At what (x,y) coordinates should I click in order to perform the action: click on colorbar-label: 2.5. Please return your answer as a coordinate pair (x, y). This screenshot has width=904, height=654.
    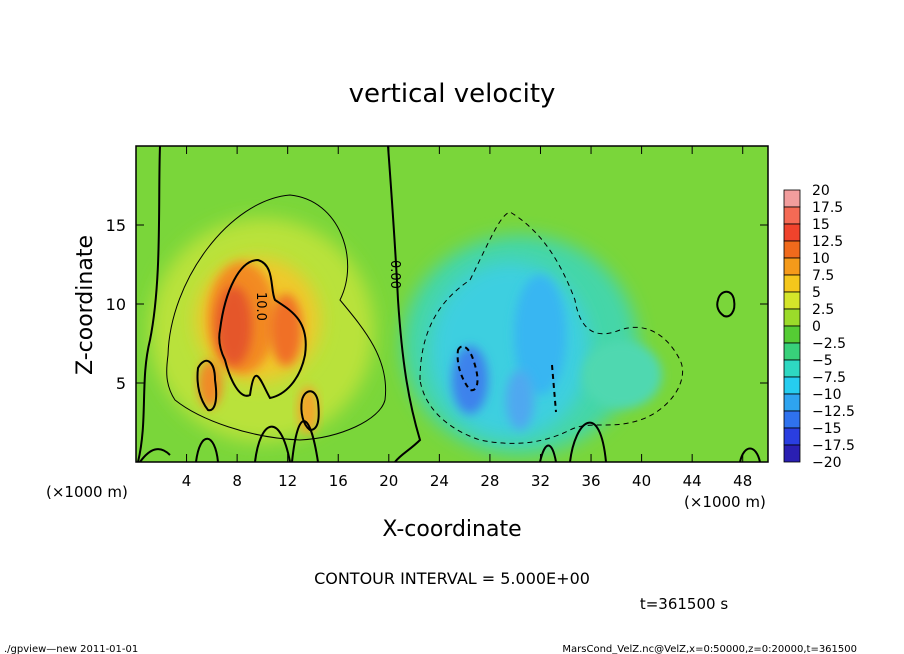
    Looking at the image, I should click on (823, 310).